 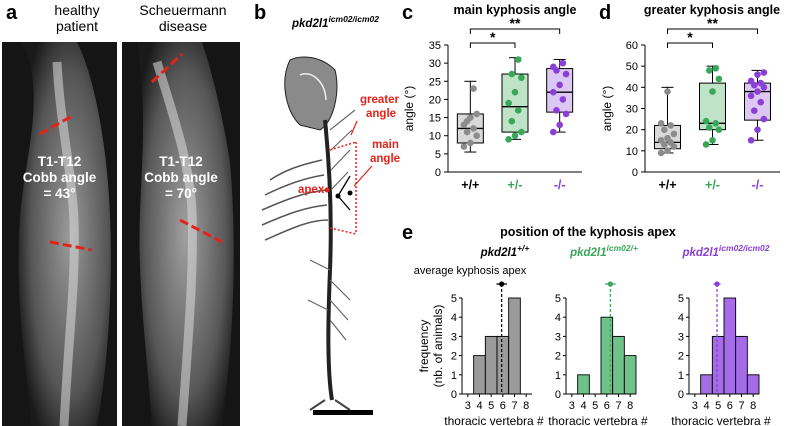 What do you see at coordinates (435, 82) in the screenshot?
I see `chart-c-ytick-label: 25` at bounding box center [435, 82].